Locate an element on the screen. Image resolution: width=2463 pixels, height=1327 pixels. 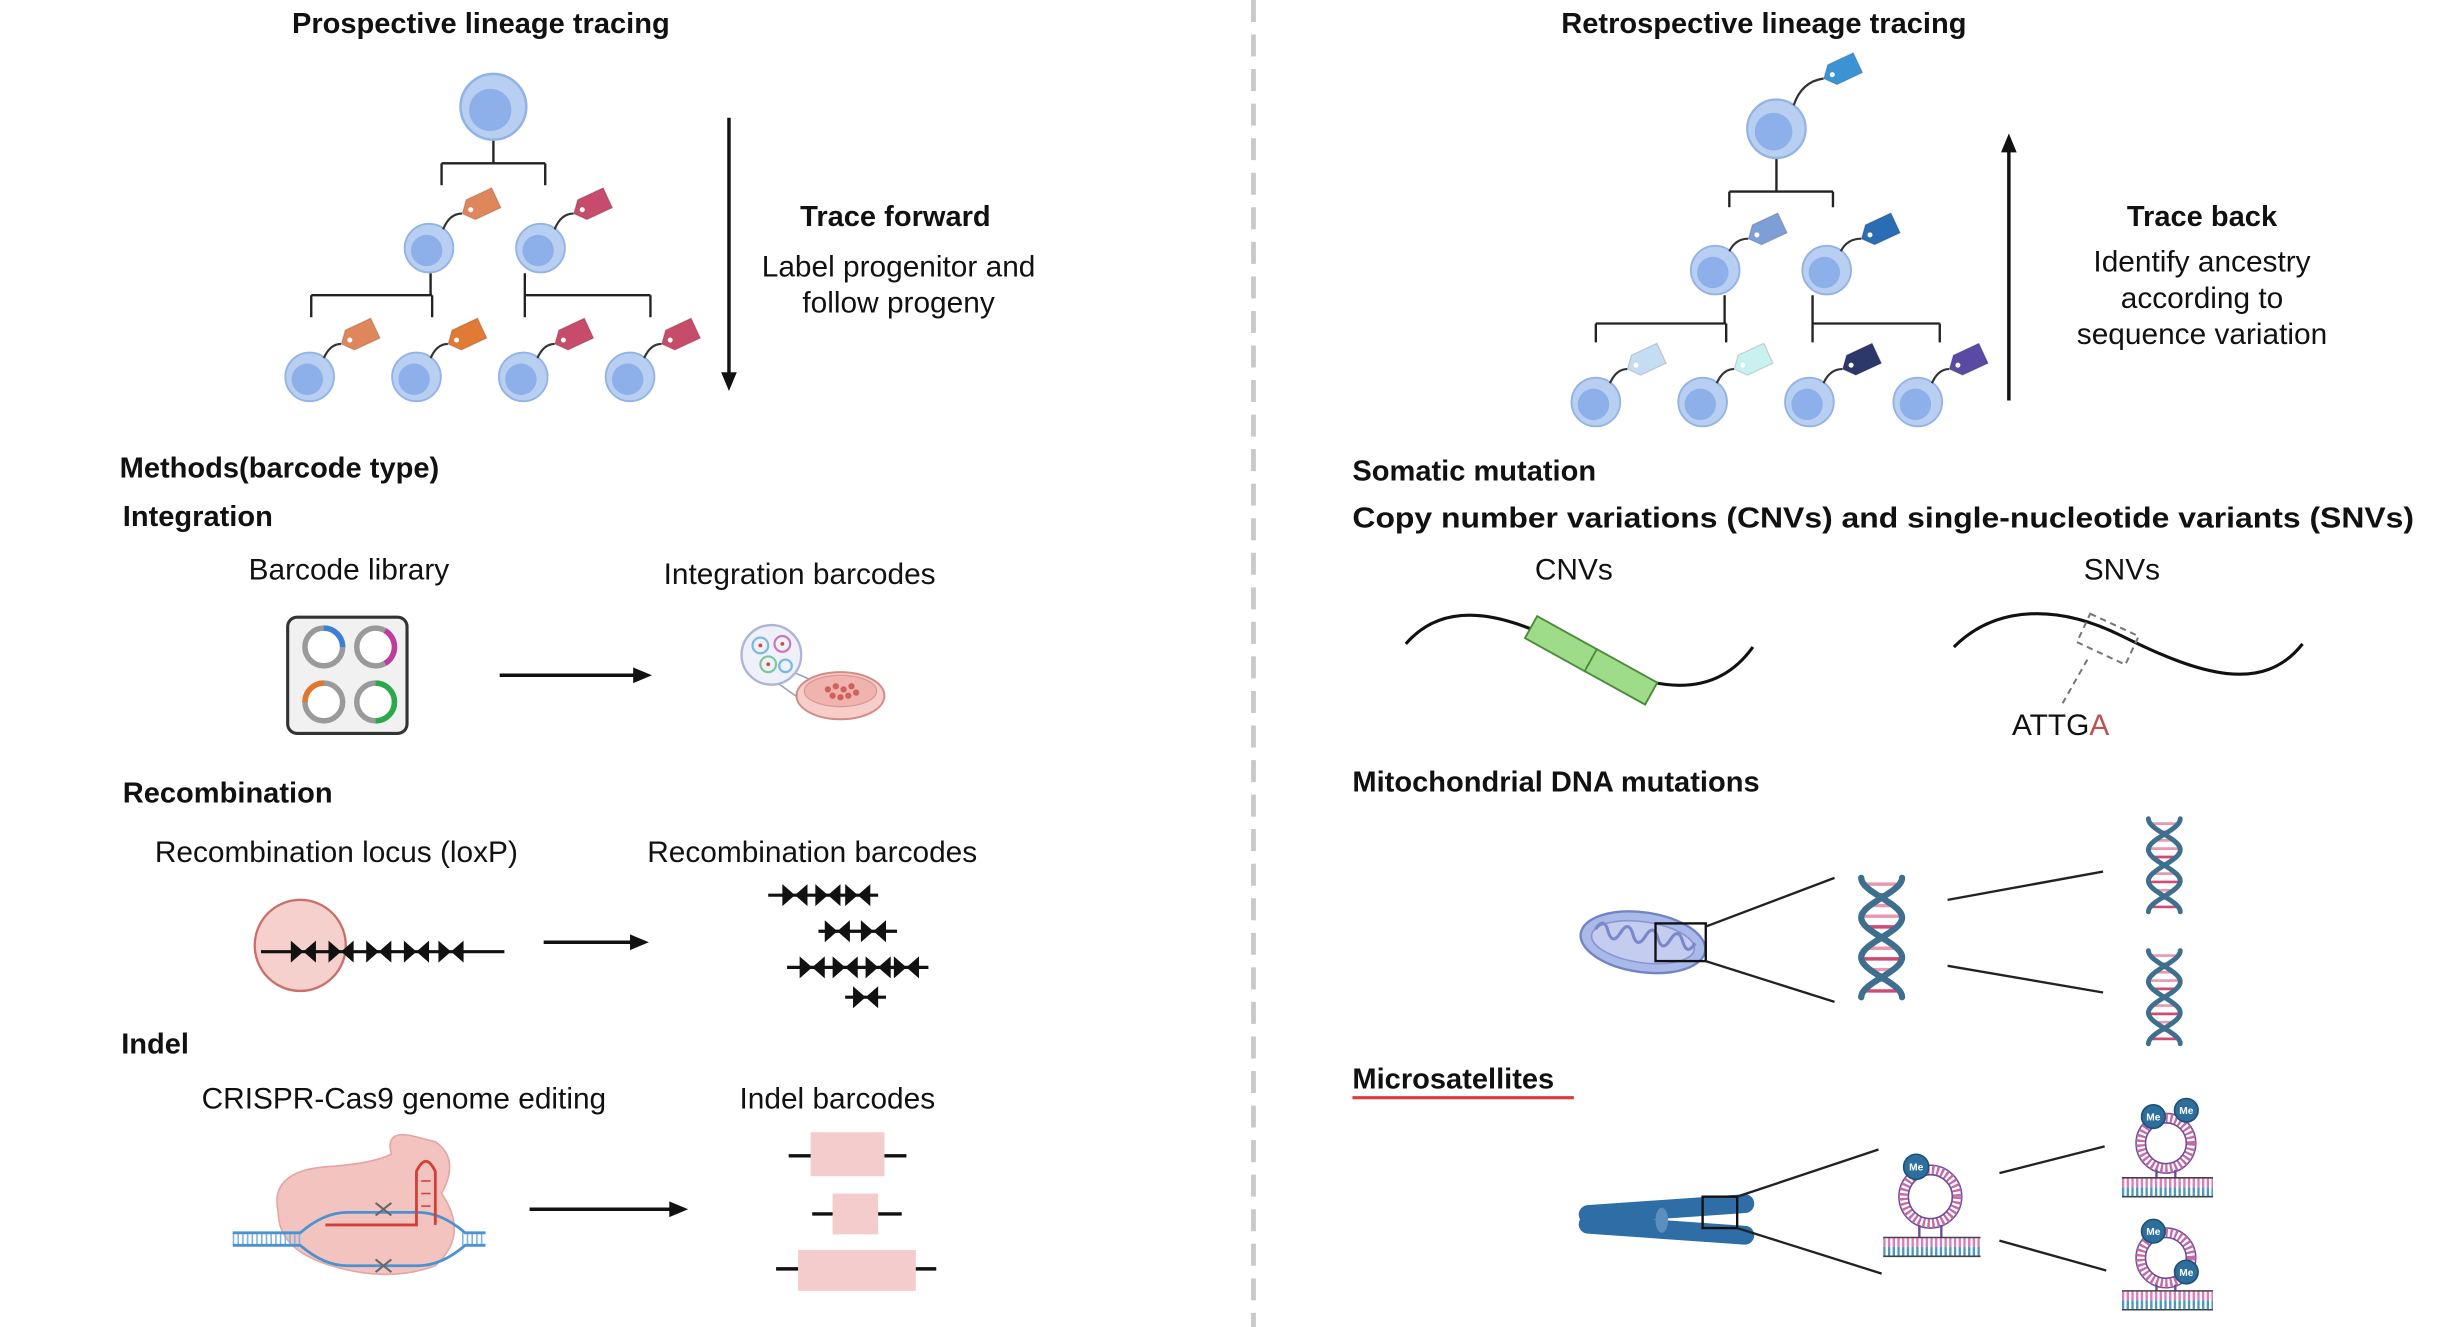
snv-variant-base: A is located at coordinates (2099, 725).